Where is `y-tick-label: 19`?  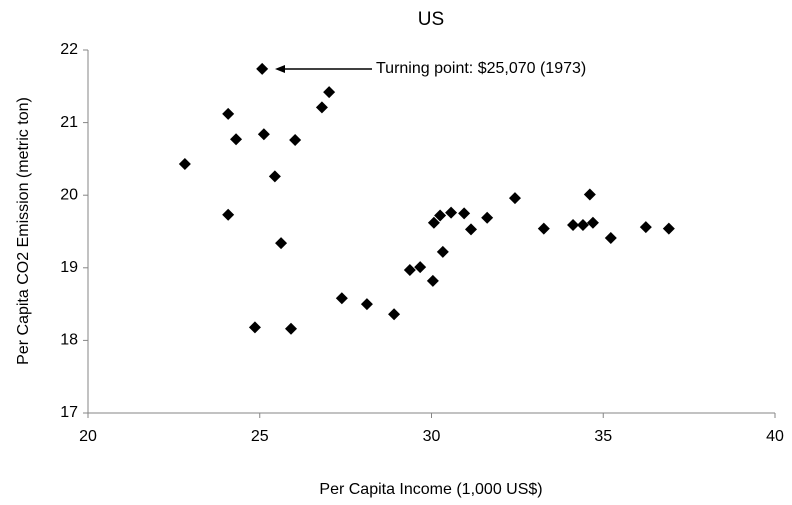
y-tick-label: 19 is located at coordinates (69, 267).